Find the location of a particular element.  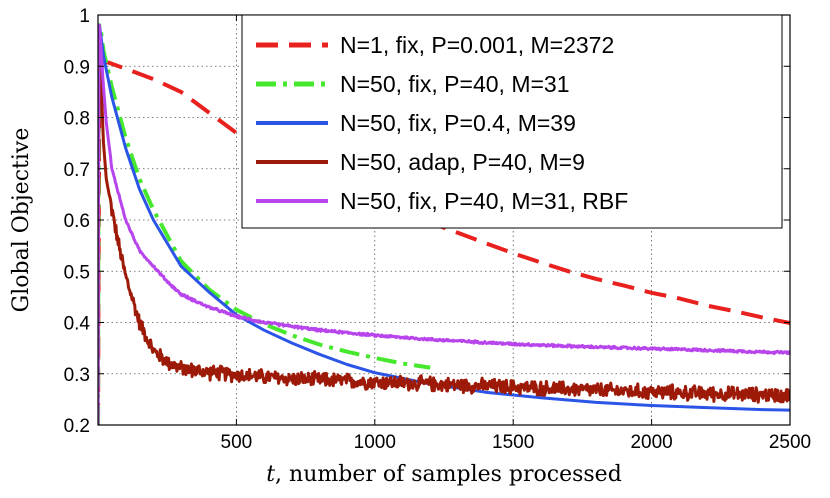

legend-label: N=1, fix, P=0.001, M=2372 is located at coordinates (477, 45).